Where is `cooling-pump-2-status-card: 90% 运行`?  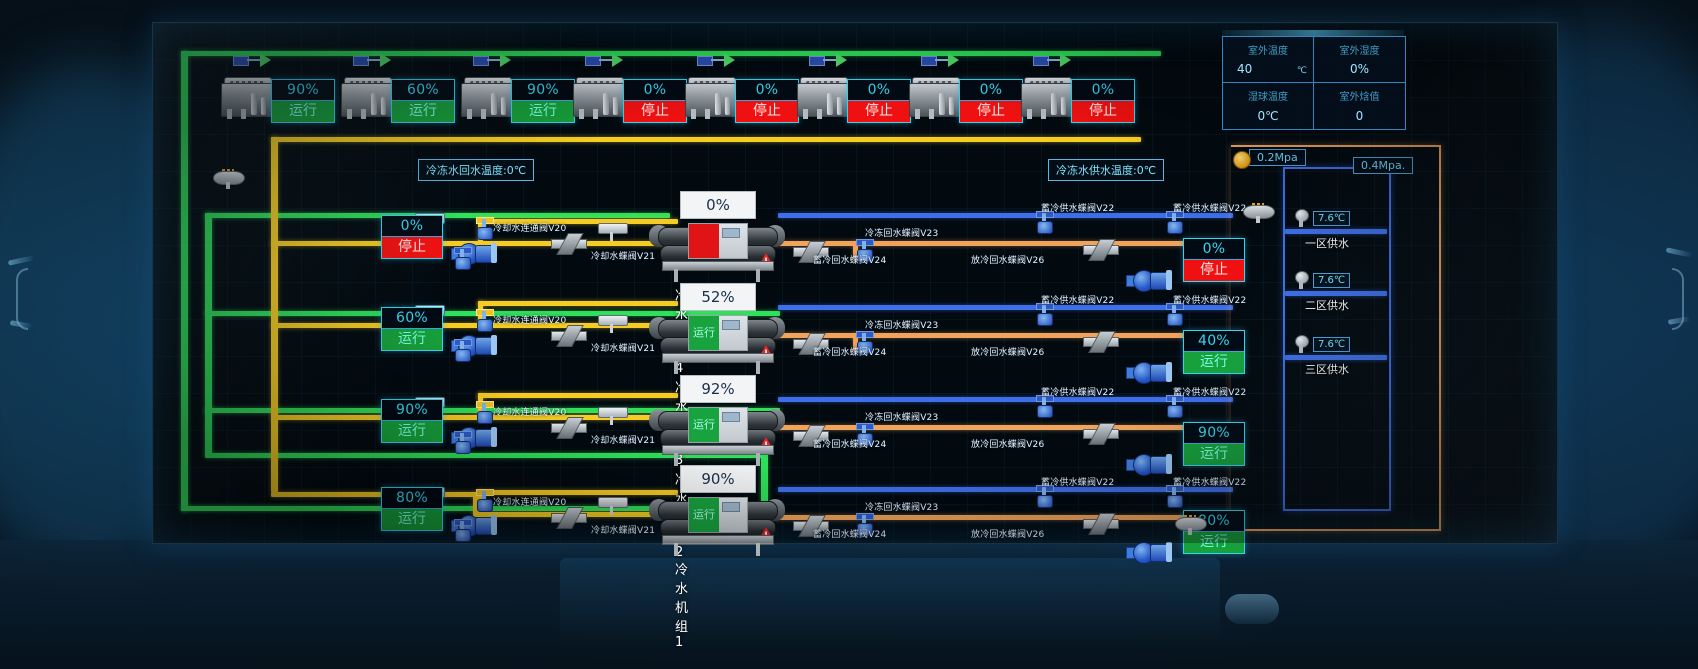
cooling-pump-2-status-card: 90% 运行 is located at coordinates (412, 421).